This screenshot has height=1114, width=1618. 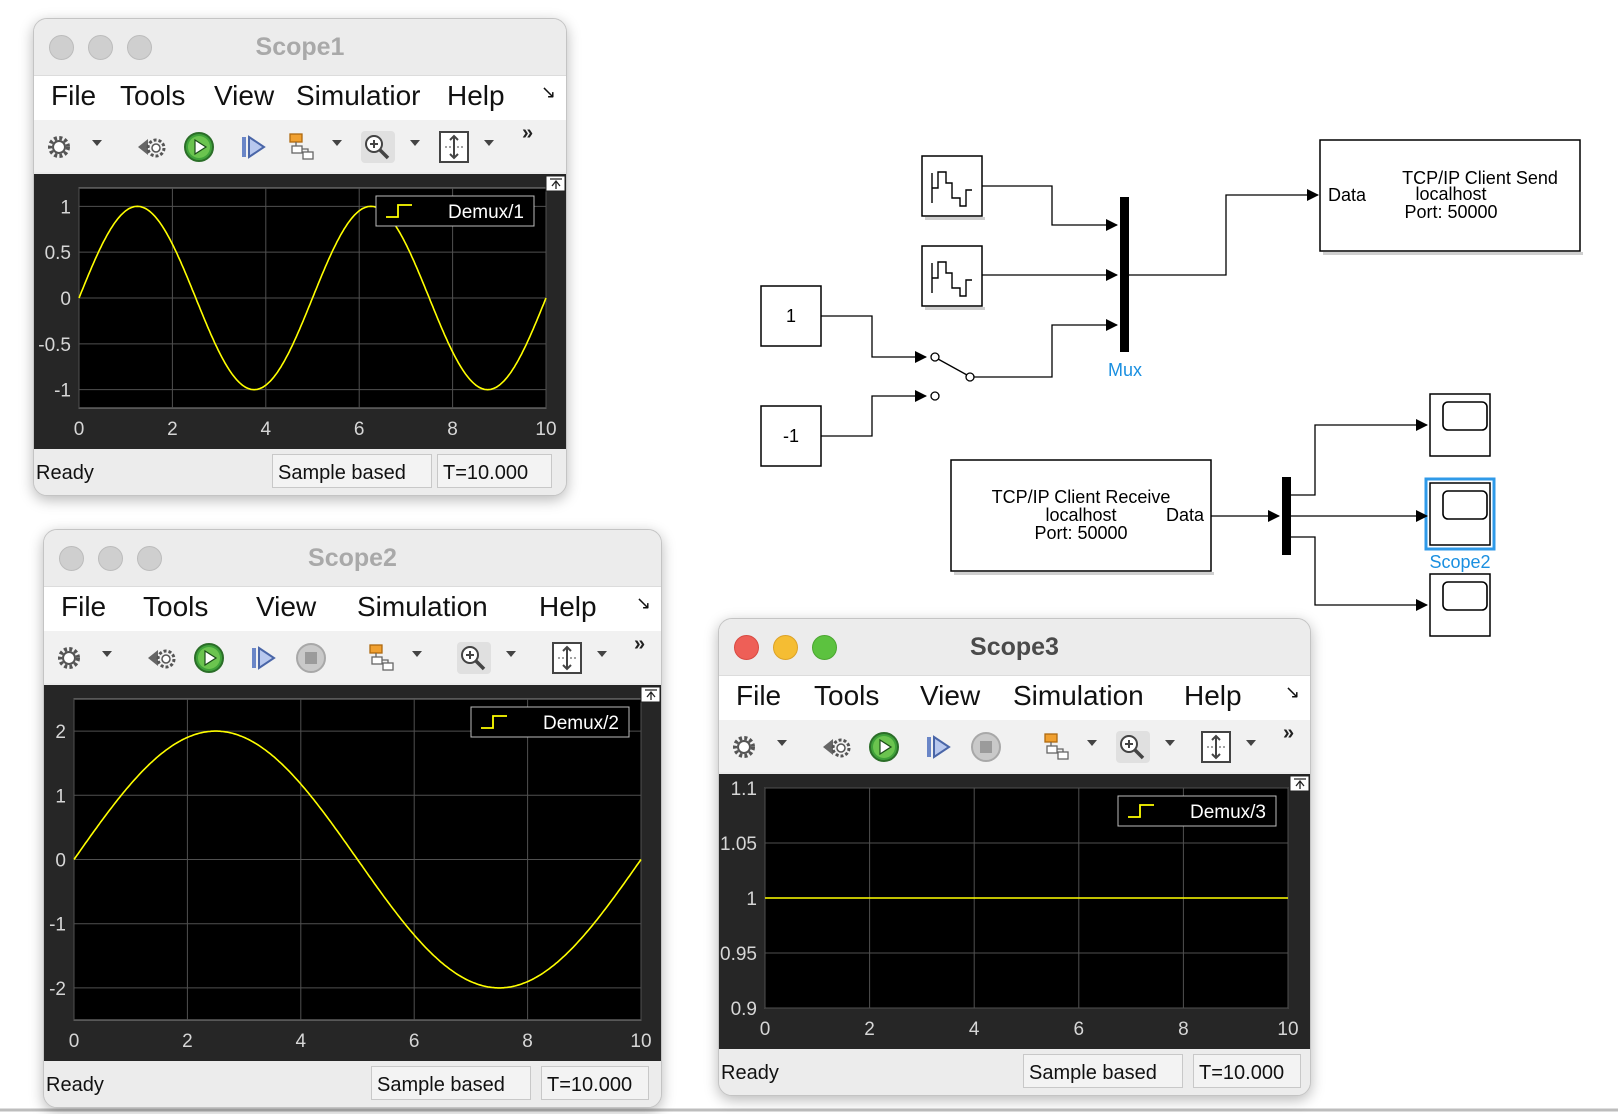 I want to click on constant-block-2: -1, so click(x=791, y=436).